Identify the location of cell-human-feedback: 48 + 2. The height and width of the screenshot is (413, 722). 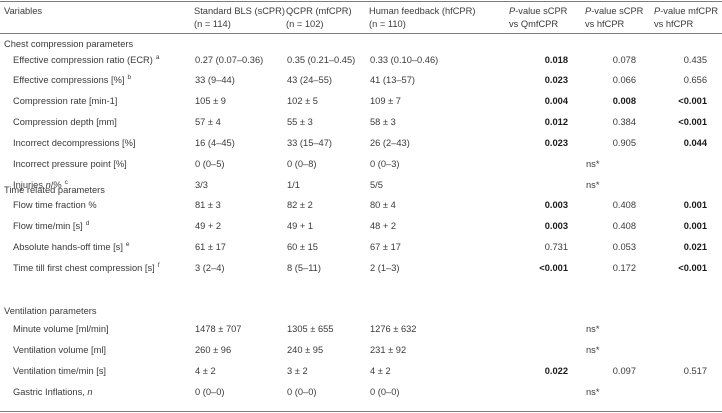
(383, 226).